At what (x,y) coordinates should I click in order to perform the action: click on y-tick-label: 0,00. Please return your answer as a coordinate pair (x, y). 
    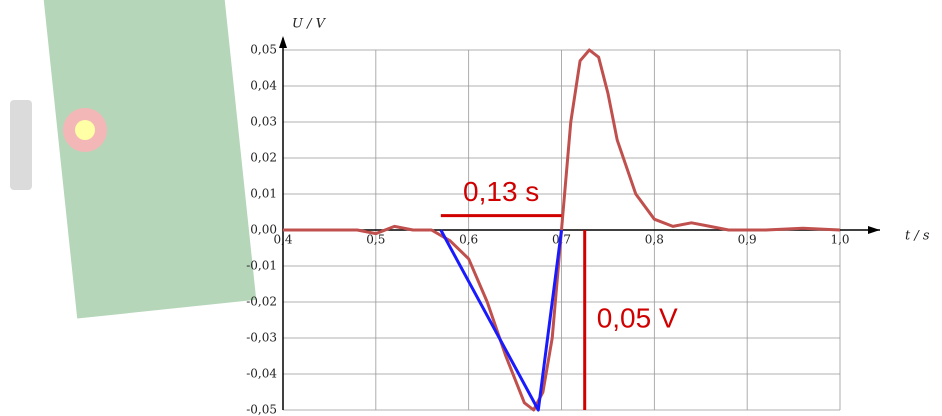
    Looking at the image, I should click on (263, 230).